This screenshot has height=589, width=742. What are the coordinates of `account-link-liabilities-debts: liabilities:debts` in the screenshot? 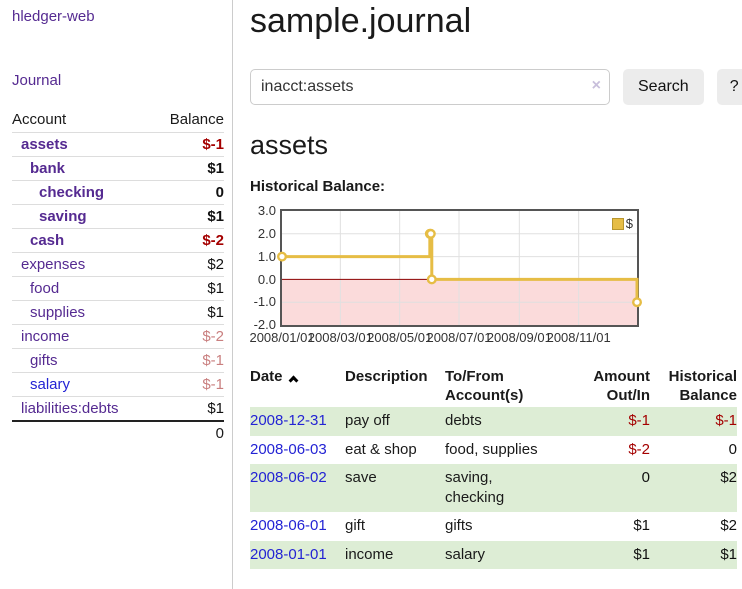 It's located at (70, 408).